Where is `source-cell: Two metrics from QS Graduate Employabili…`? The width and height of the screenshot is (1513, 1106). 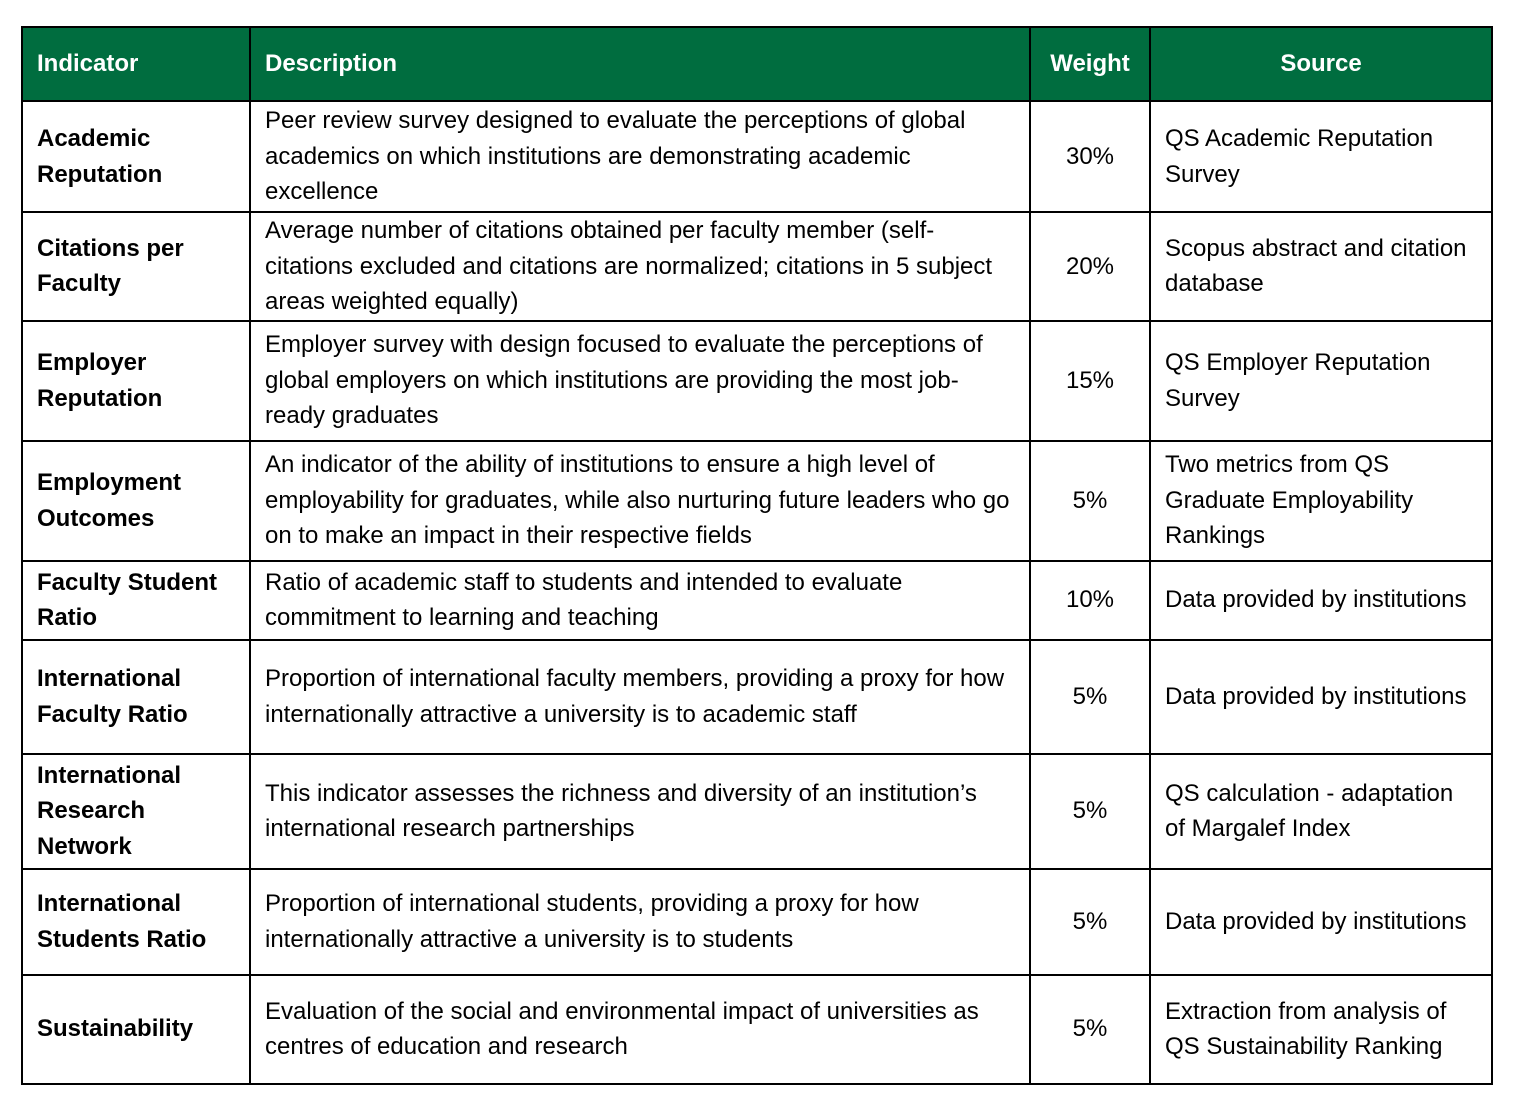 source-cell: Two metrics from QS Graduate Employabili… is located at coordinates (1321, 500).